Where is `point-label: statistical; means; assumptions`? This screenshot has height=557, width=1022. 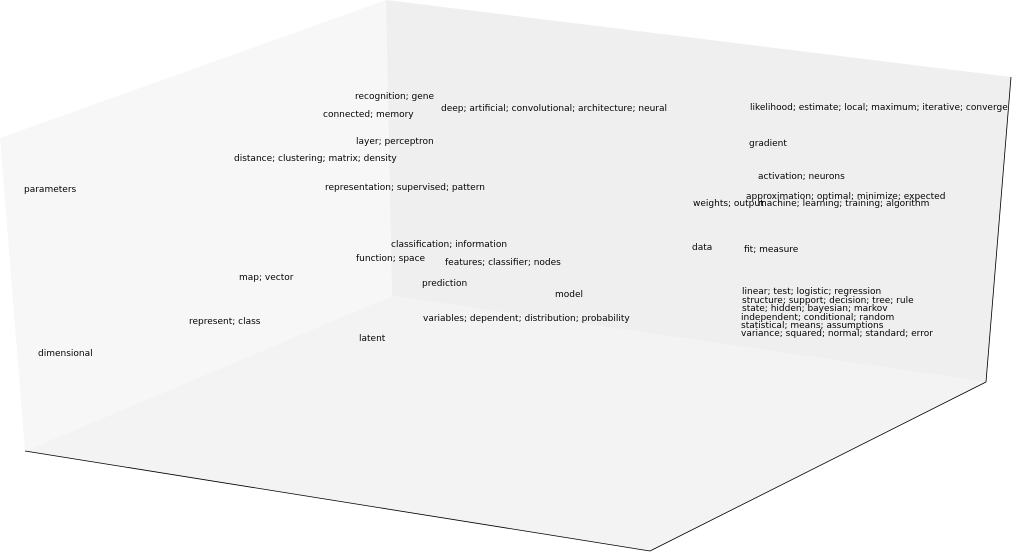 point-label: statistical; means; assumptions is located at coordinates (812, 326).